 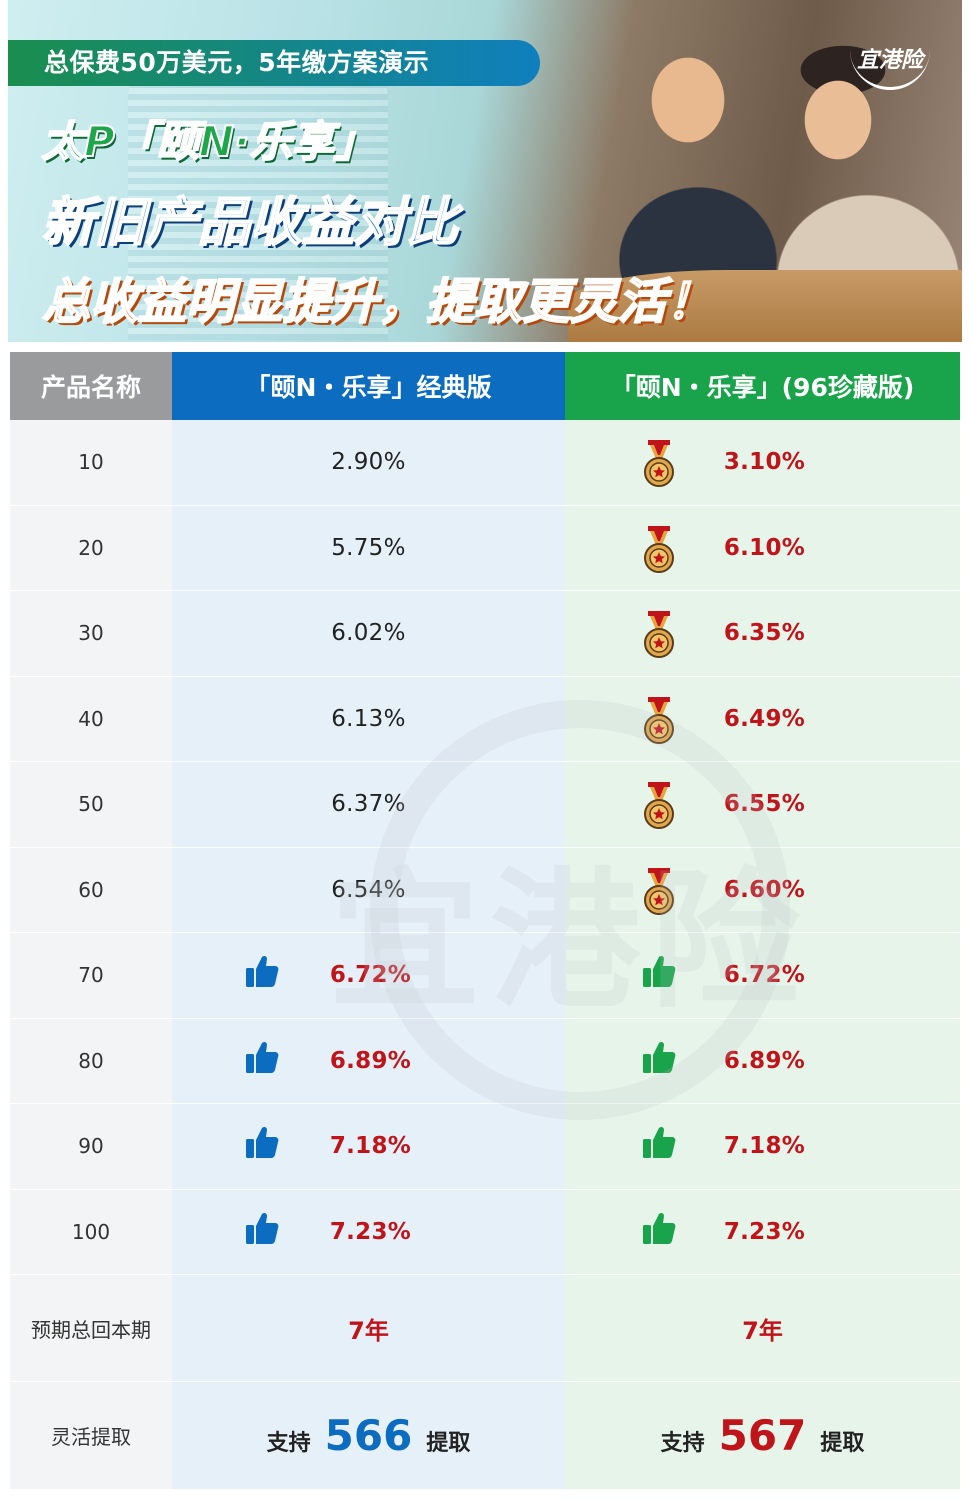 I want to click on payback-label: 预期总回本期, so click(x=91, y=1328).